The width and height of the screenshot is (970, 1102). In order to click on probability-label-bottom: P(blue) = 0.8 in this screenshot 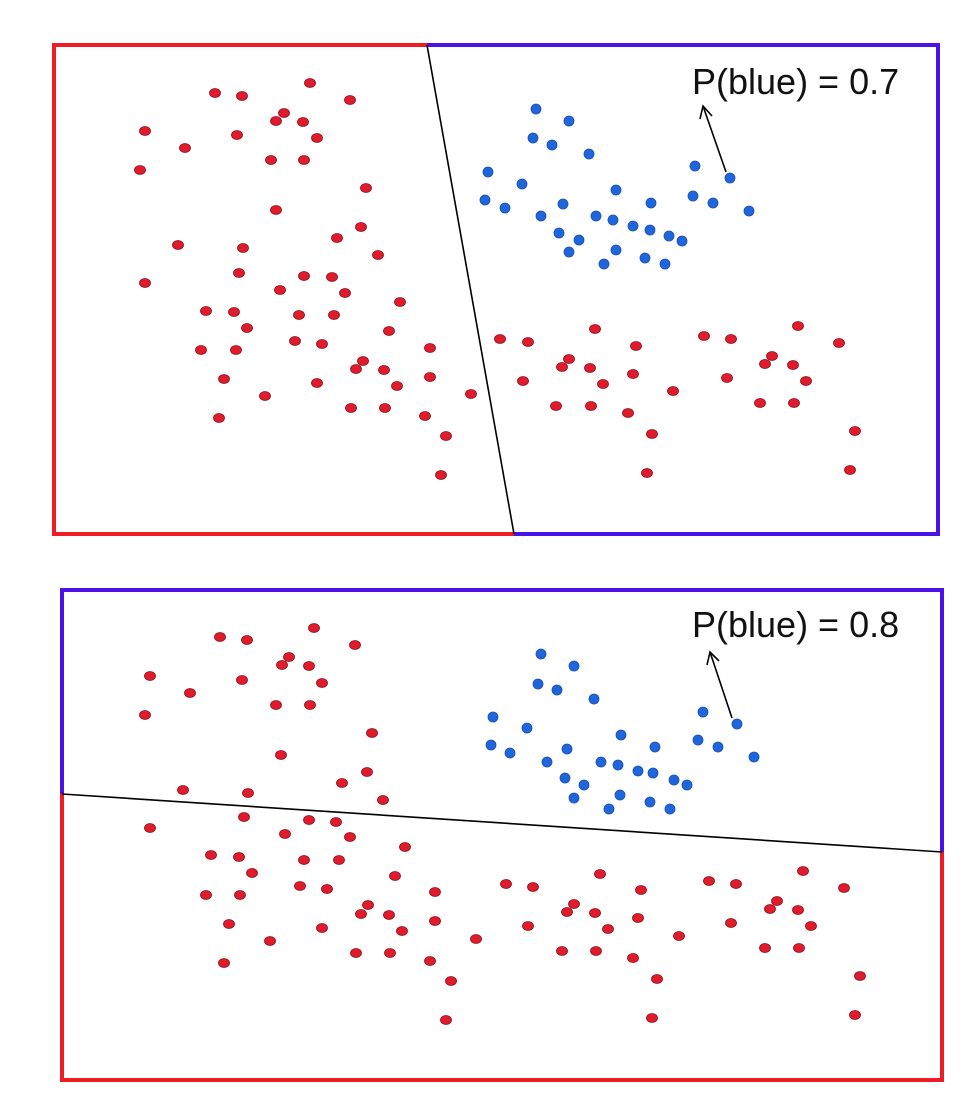, I will do `click(795, 624)`.